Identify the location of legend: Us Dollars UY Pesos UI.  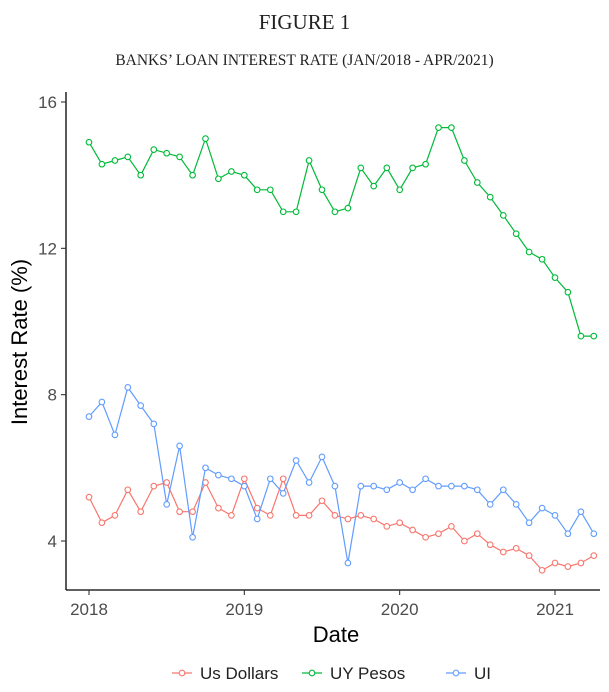
(331, 673).